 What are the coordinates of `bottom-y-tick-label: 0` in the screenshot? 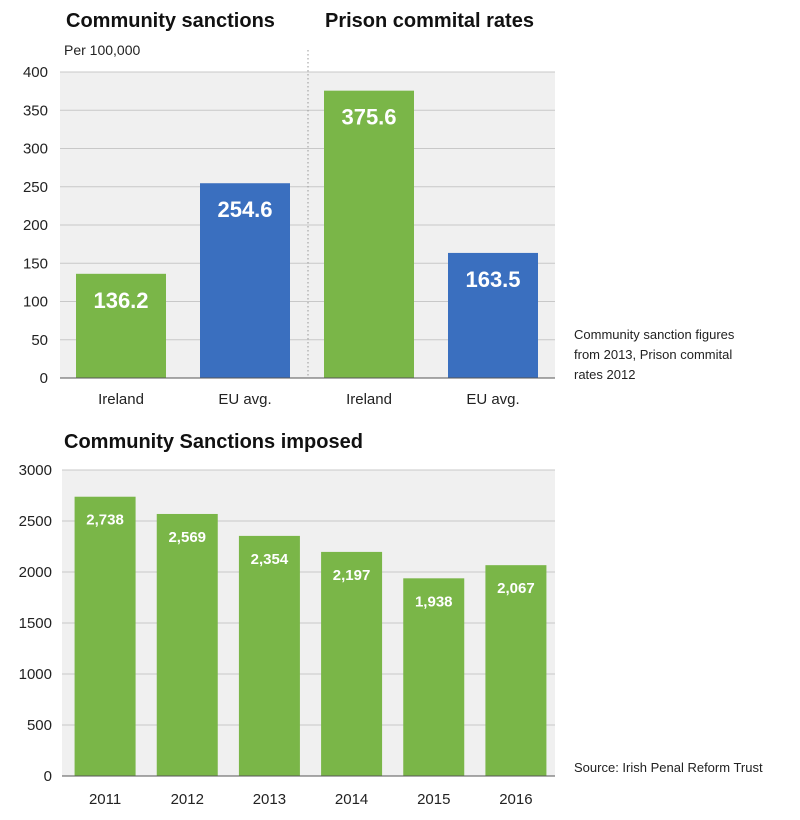 It's located at (48, 776).